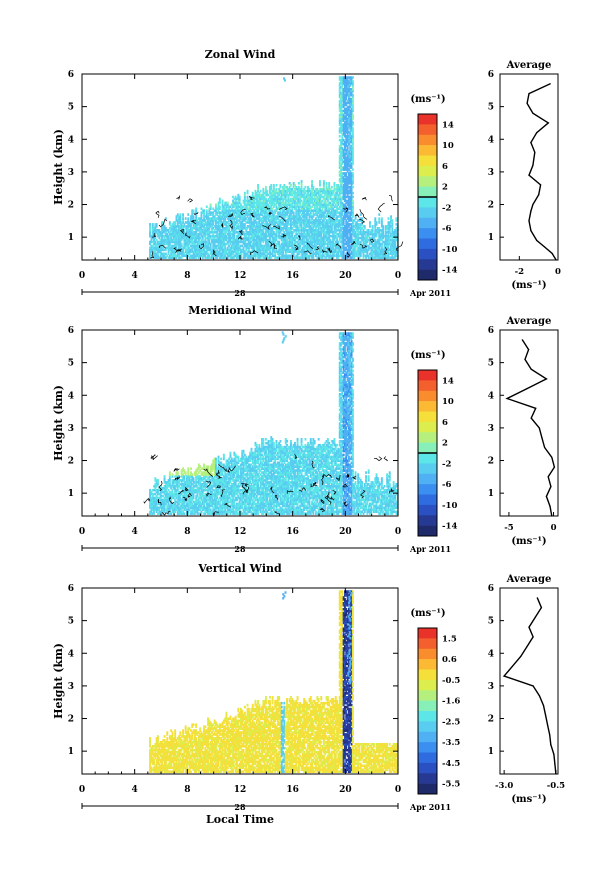 This screenshot has width=612, height=873. What do you see at coordinates (240, 819) in the screenshot?
I see `x-caption: Local Time` at bounding box center [240, 819].